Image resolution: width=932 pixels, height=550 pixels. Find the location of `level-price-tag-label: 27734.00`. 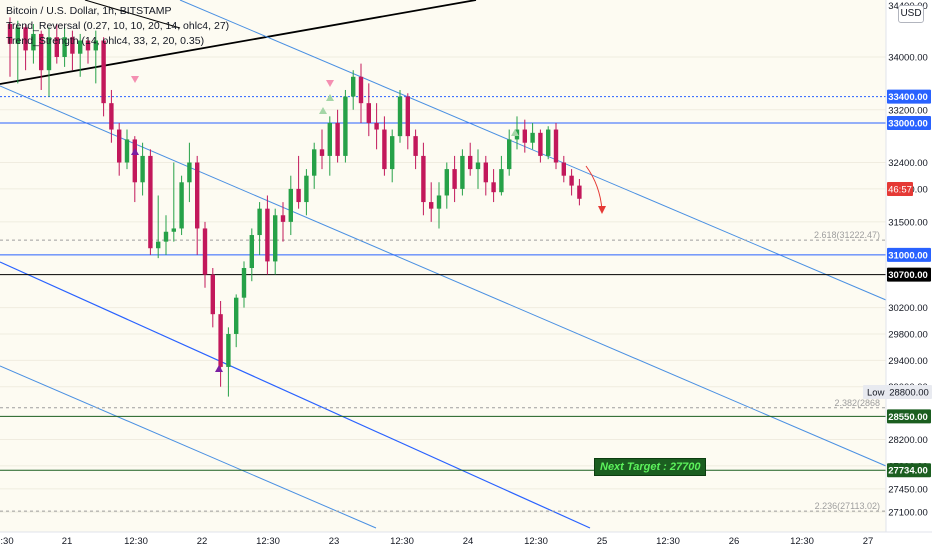

level-price-tag-label: 27734.00 is located at coordinates (908, 471).